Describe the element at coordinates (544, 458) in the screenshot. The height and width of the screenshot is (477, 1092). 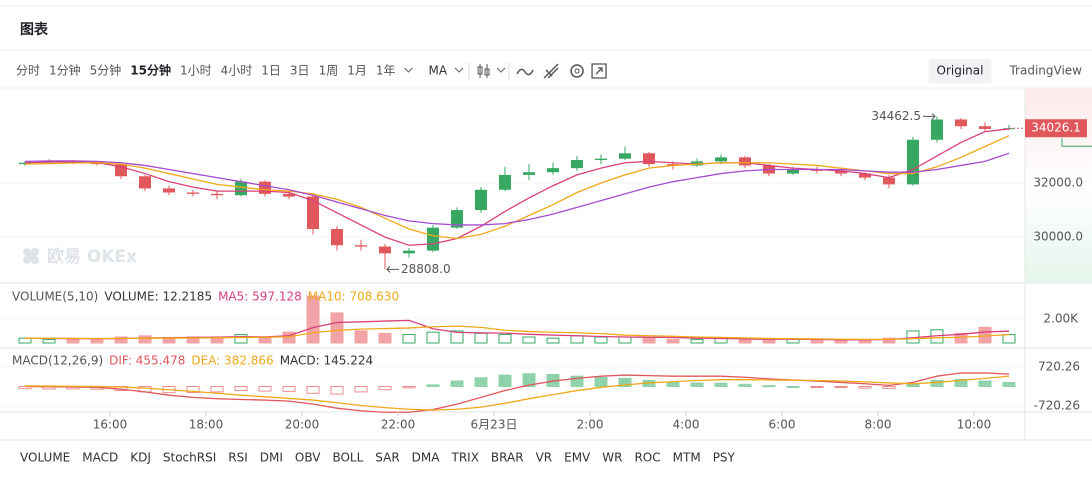
I see `indicator-tab: VR` at that location.